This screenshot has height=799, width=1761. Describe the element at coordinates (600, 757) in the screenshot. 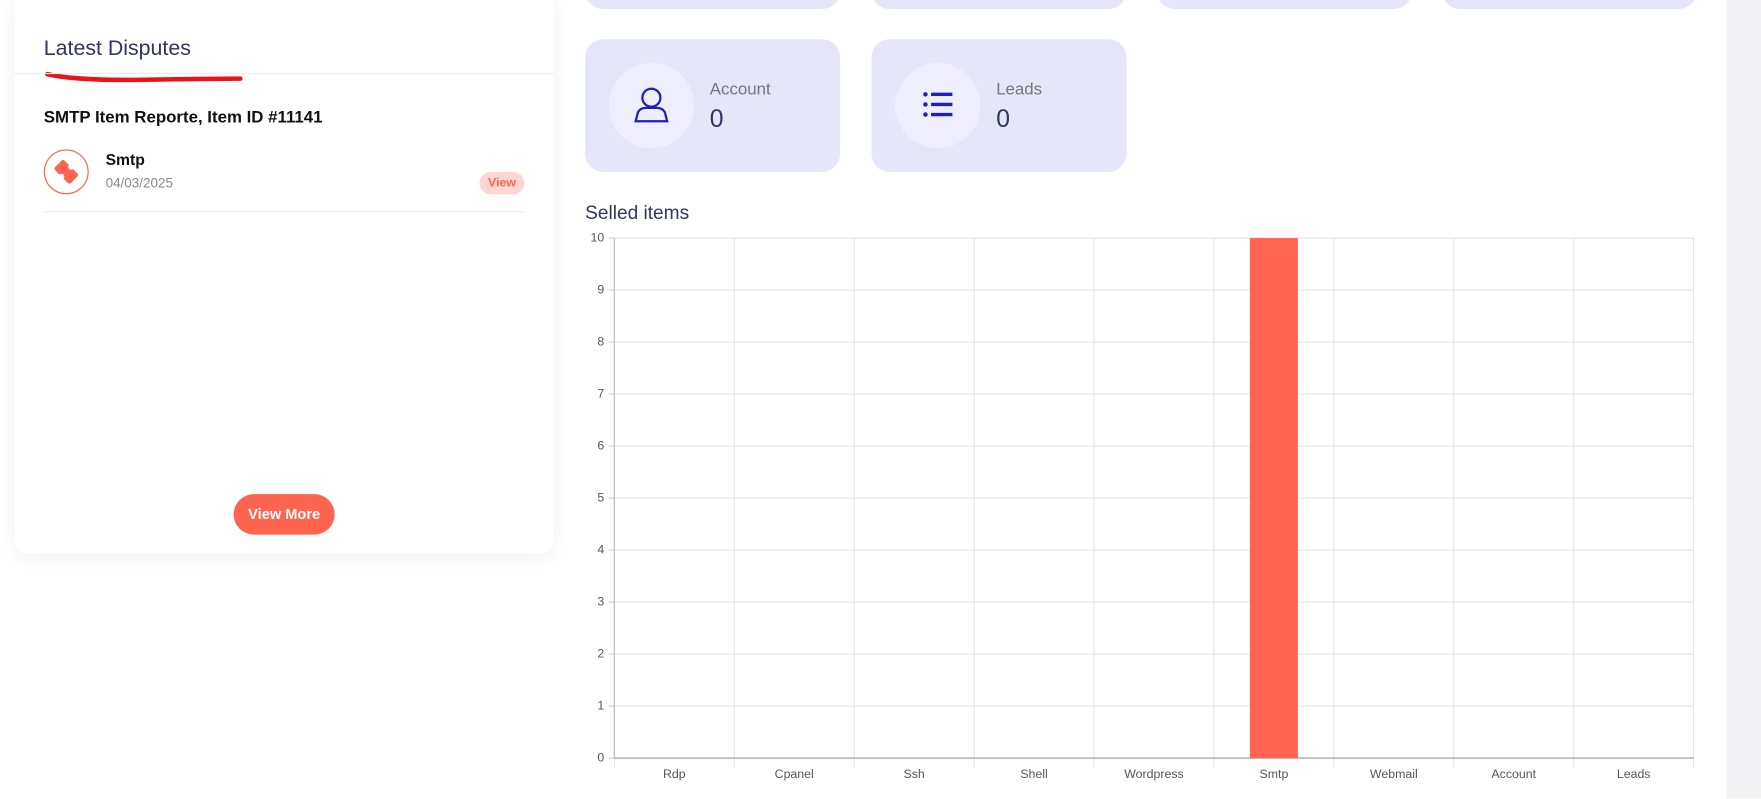

I see `y-tick-label: 0` at that location.